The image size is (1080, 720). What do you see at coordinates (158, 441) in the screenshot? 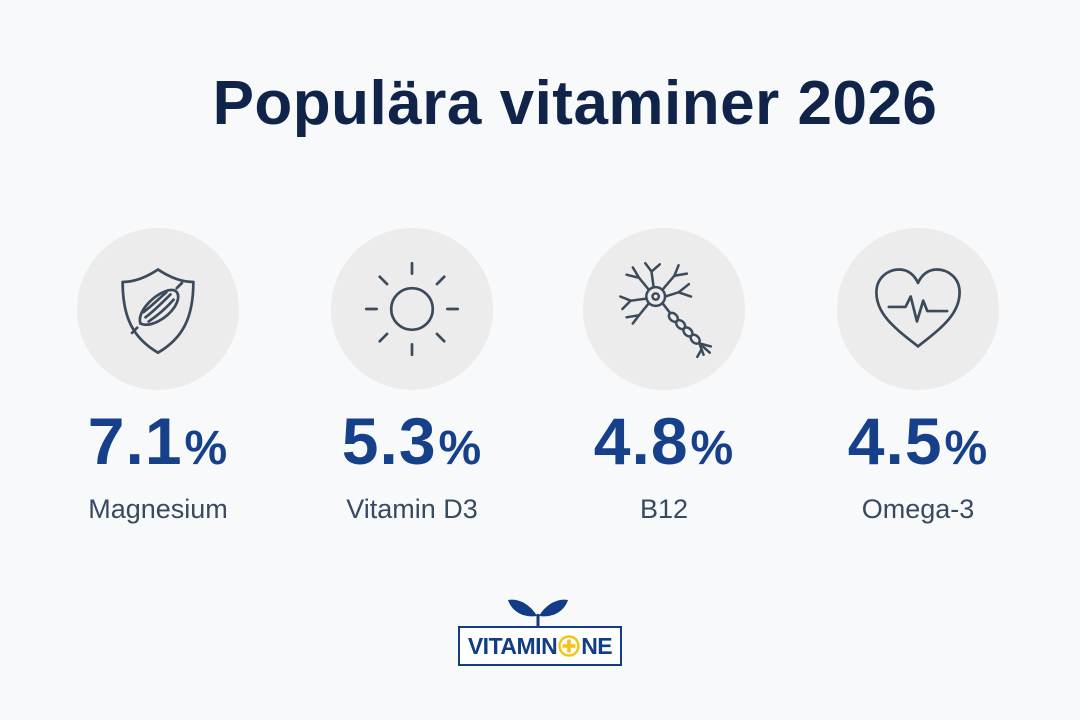
I see `stat-value: 7.1%` at bounding box center [158, 441].